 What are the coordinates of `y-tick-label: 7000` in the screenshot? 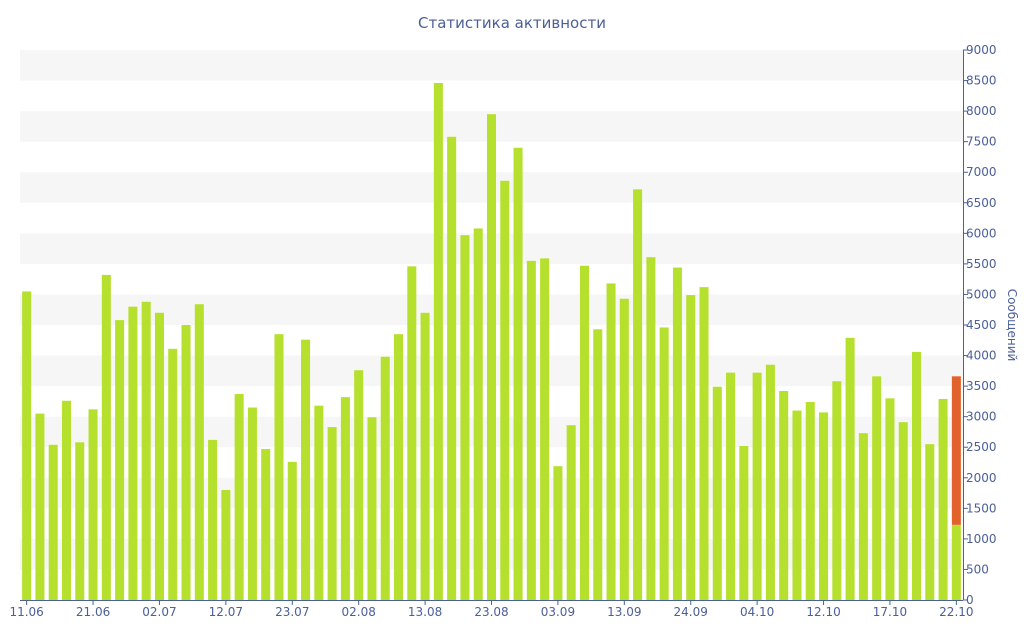 It's located at (981, 172).